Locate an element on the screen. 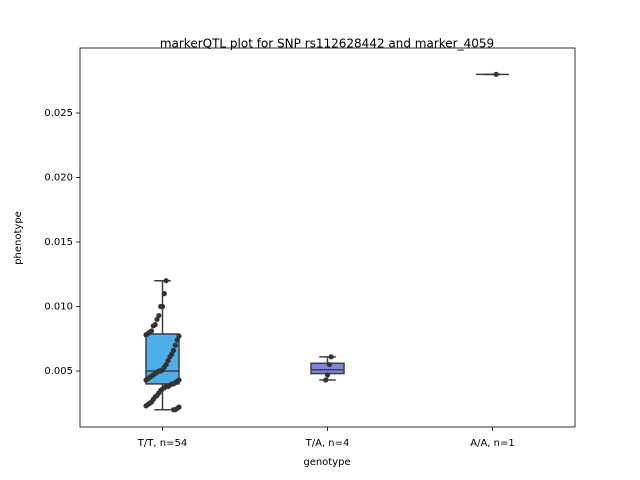  x-axis-label: genotype is located at coordinates (326, 462).